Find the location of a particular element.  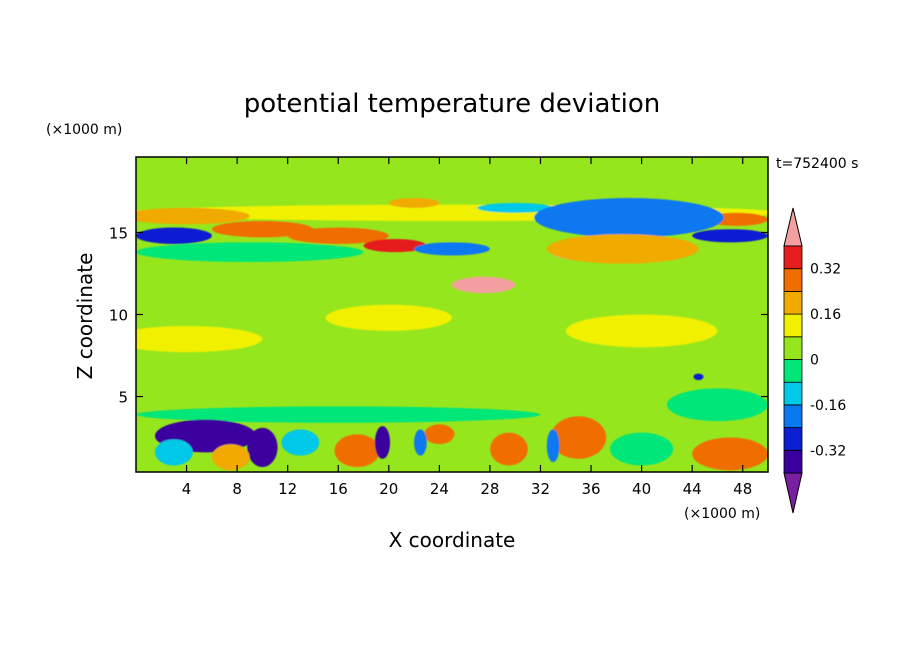

y-tick-label: 5 is located at coordinates (123, 398).